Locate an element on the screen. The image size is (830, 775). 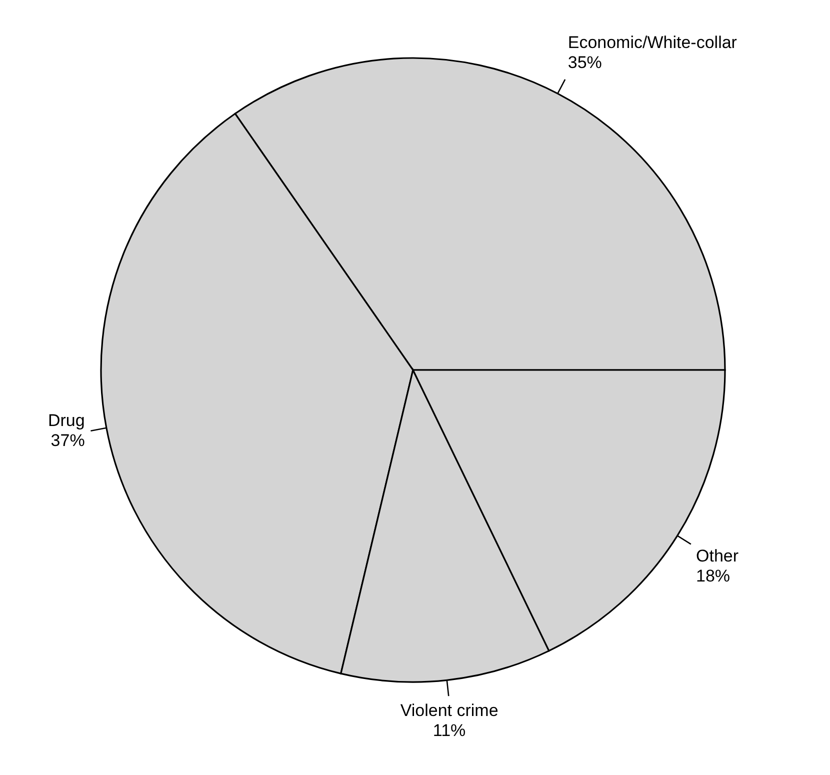
slice-label: Other is located at coordinates (717, 556).